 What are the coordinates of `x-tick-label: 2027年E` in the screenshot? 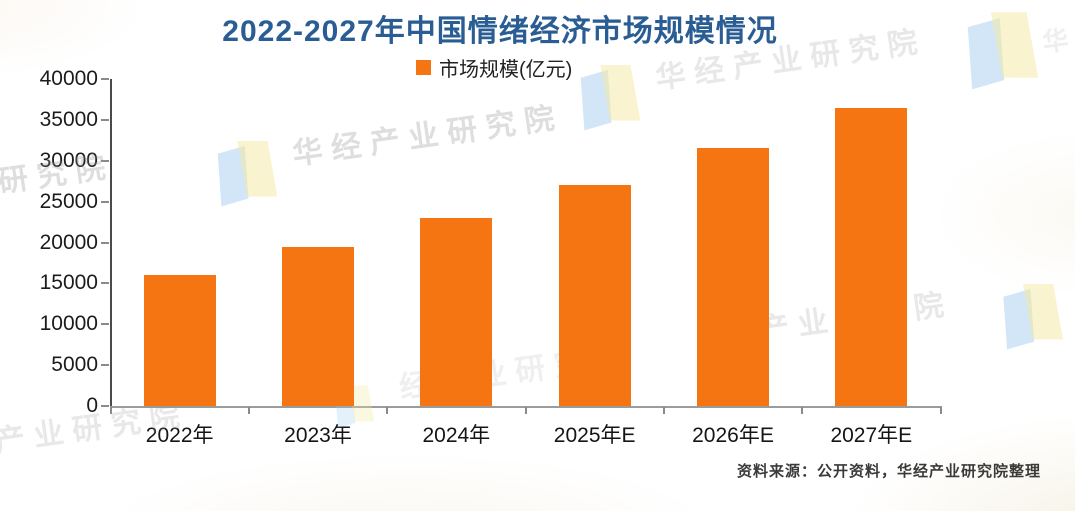 It's located at (871, 435).